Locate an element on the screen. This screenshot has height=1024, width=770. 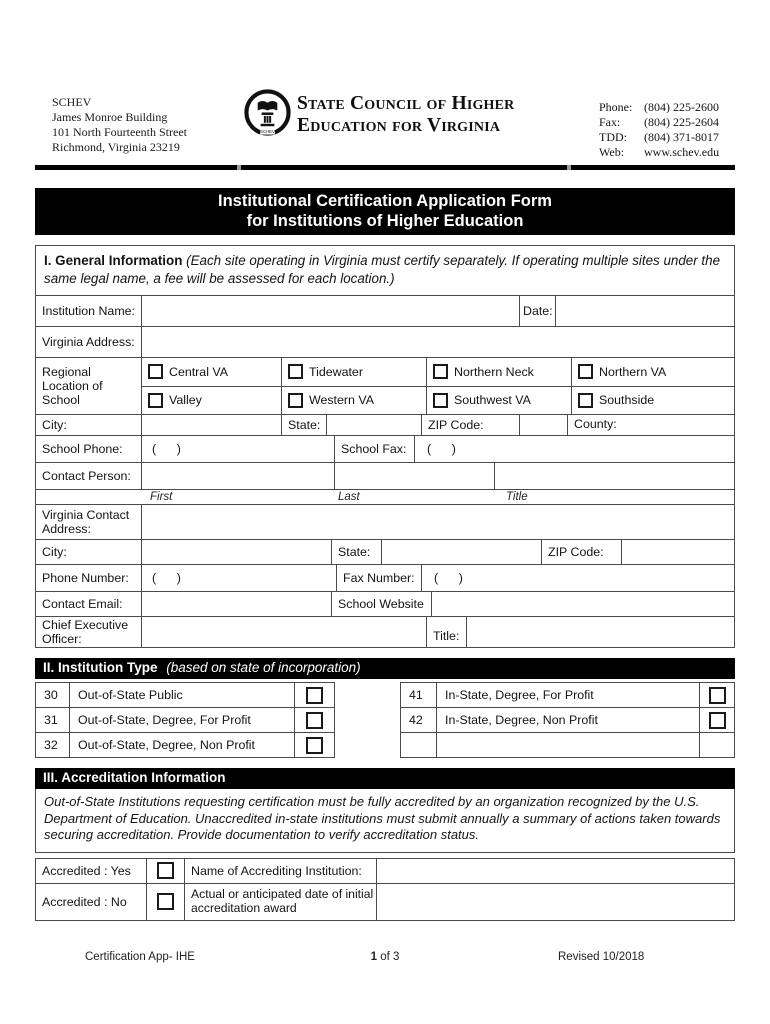
type-30-checkbox-cell is located at coordinates (314, 695).